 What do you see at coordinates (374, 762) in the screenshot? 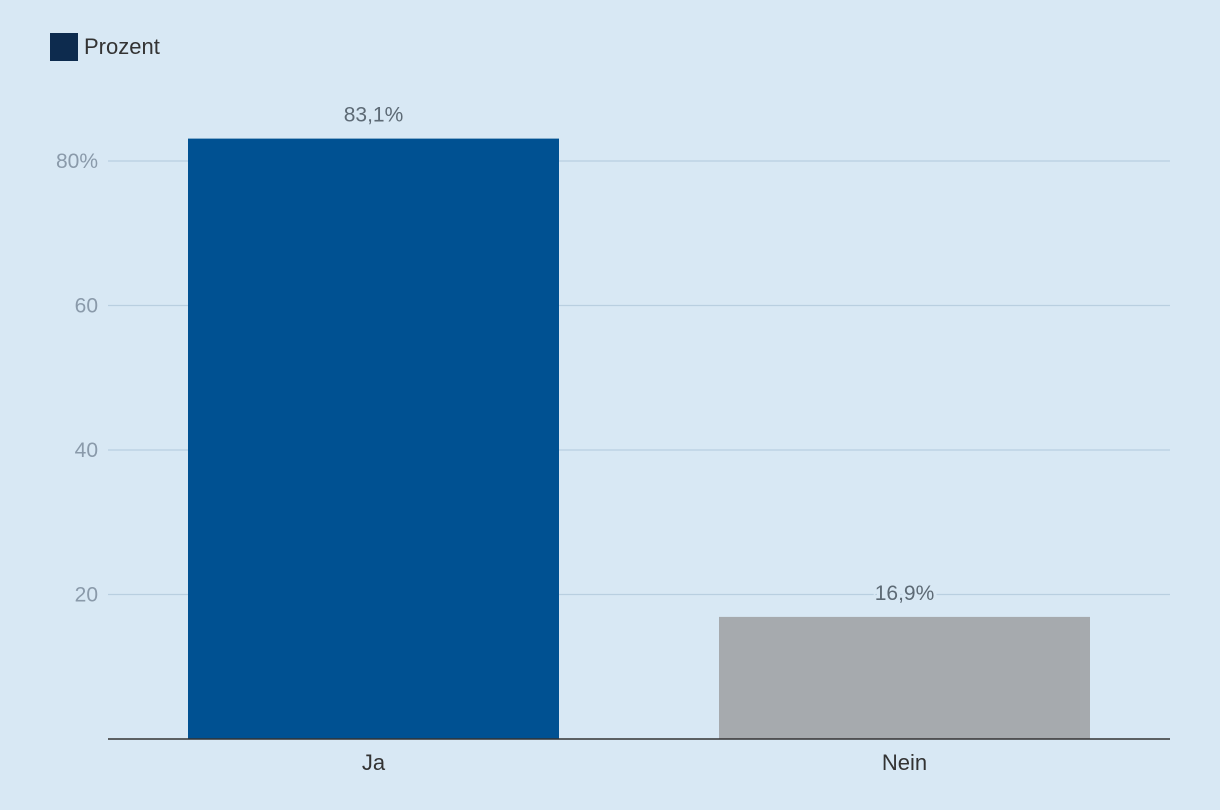
I see `x-category-label: Ja` at bounding box center [374, 762].